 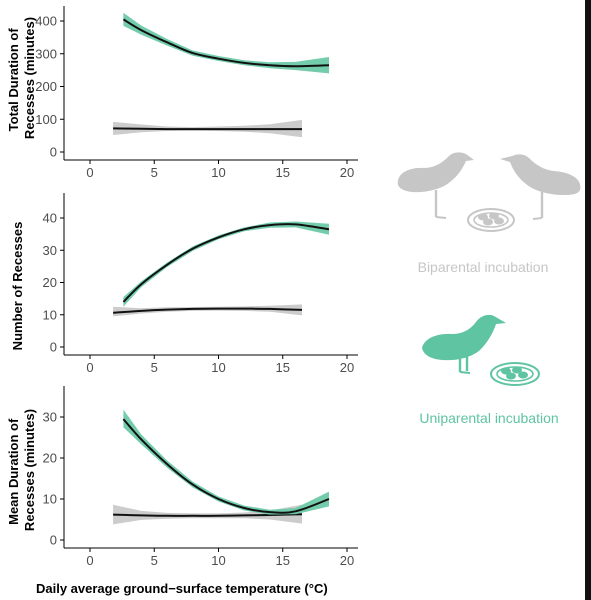 I want to click on y-tick-label: 100, so click(x=46, y=119).